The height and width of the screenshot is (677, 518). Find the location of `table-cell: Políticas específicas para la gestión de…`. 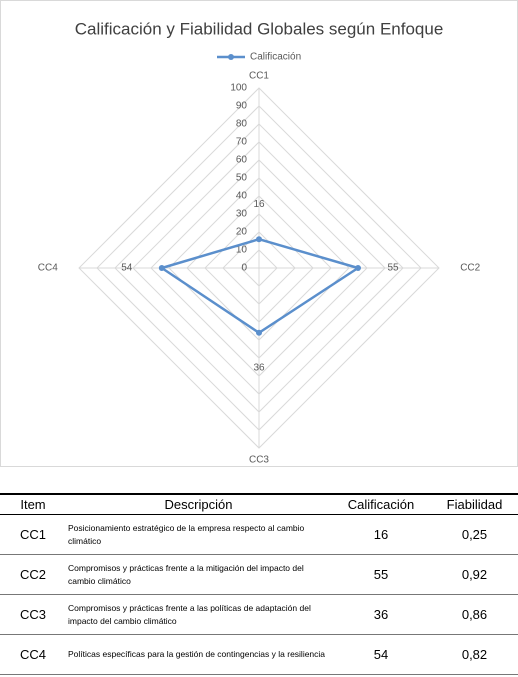

table-cell: Políticas específicas para la gestión de… is located at coordinates (198, 654).